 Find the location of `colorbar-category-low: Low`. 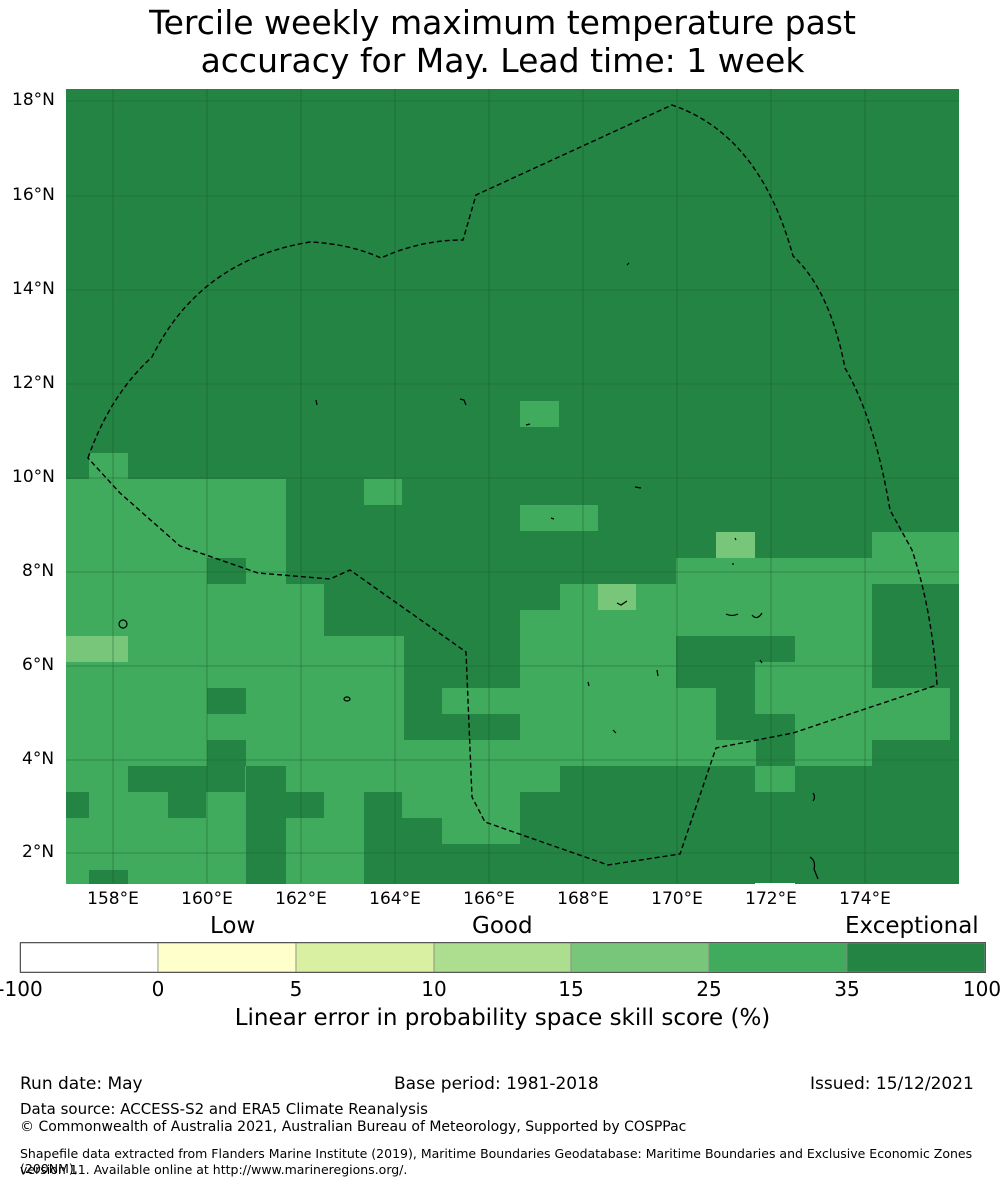

colorbar-category-low: Low is located at coordinates (233, 926).